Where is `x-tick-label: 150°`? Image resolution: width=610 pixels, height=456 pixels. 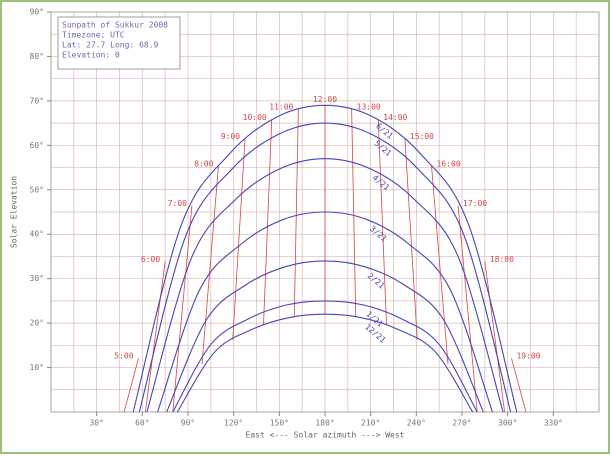 x-tick-label: 150° is located at coordinates (279, 423).